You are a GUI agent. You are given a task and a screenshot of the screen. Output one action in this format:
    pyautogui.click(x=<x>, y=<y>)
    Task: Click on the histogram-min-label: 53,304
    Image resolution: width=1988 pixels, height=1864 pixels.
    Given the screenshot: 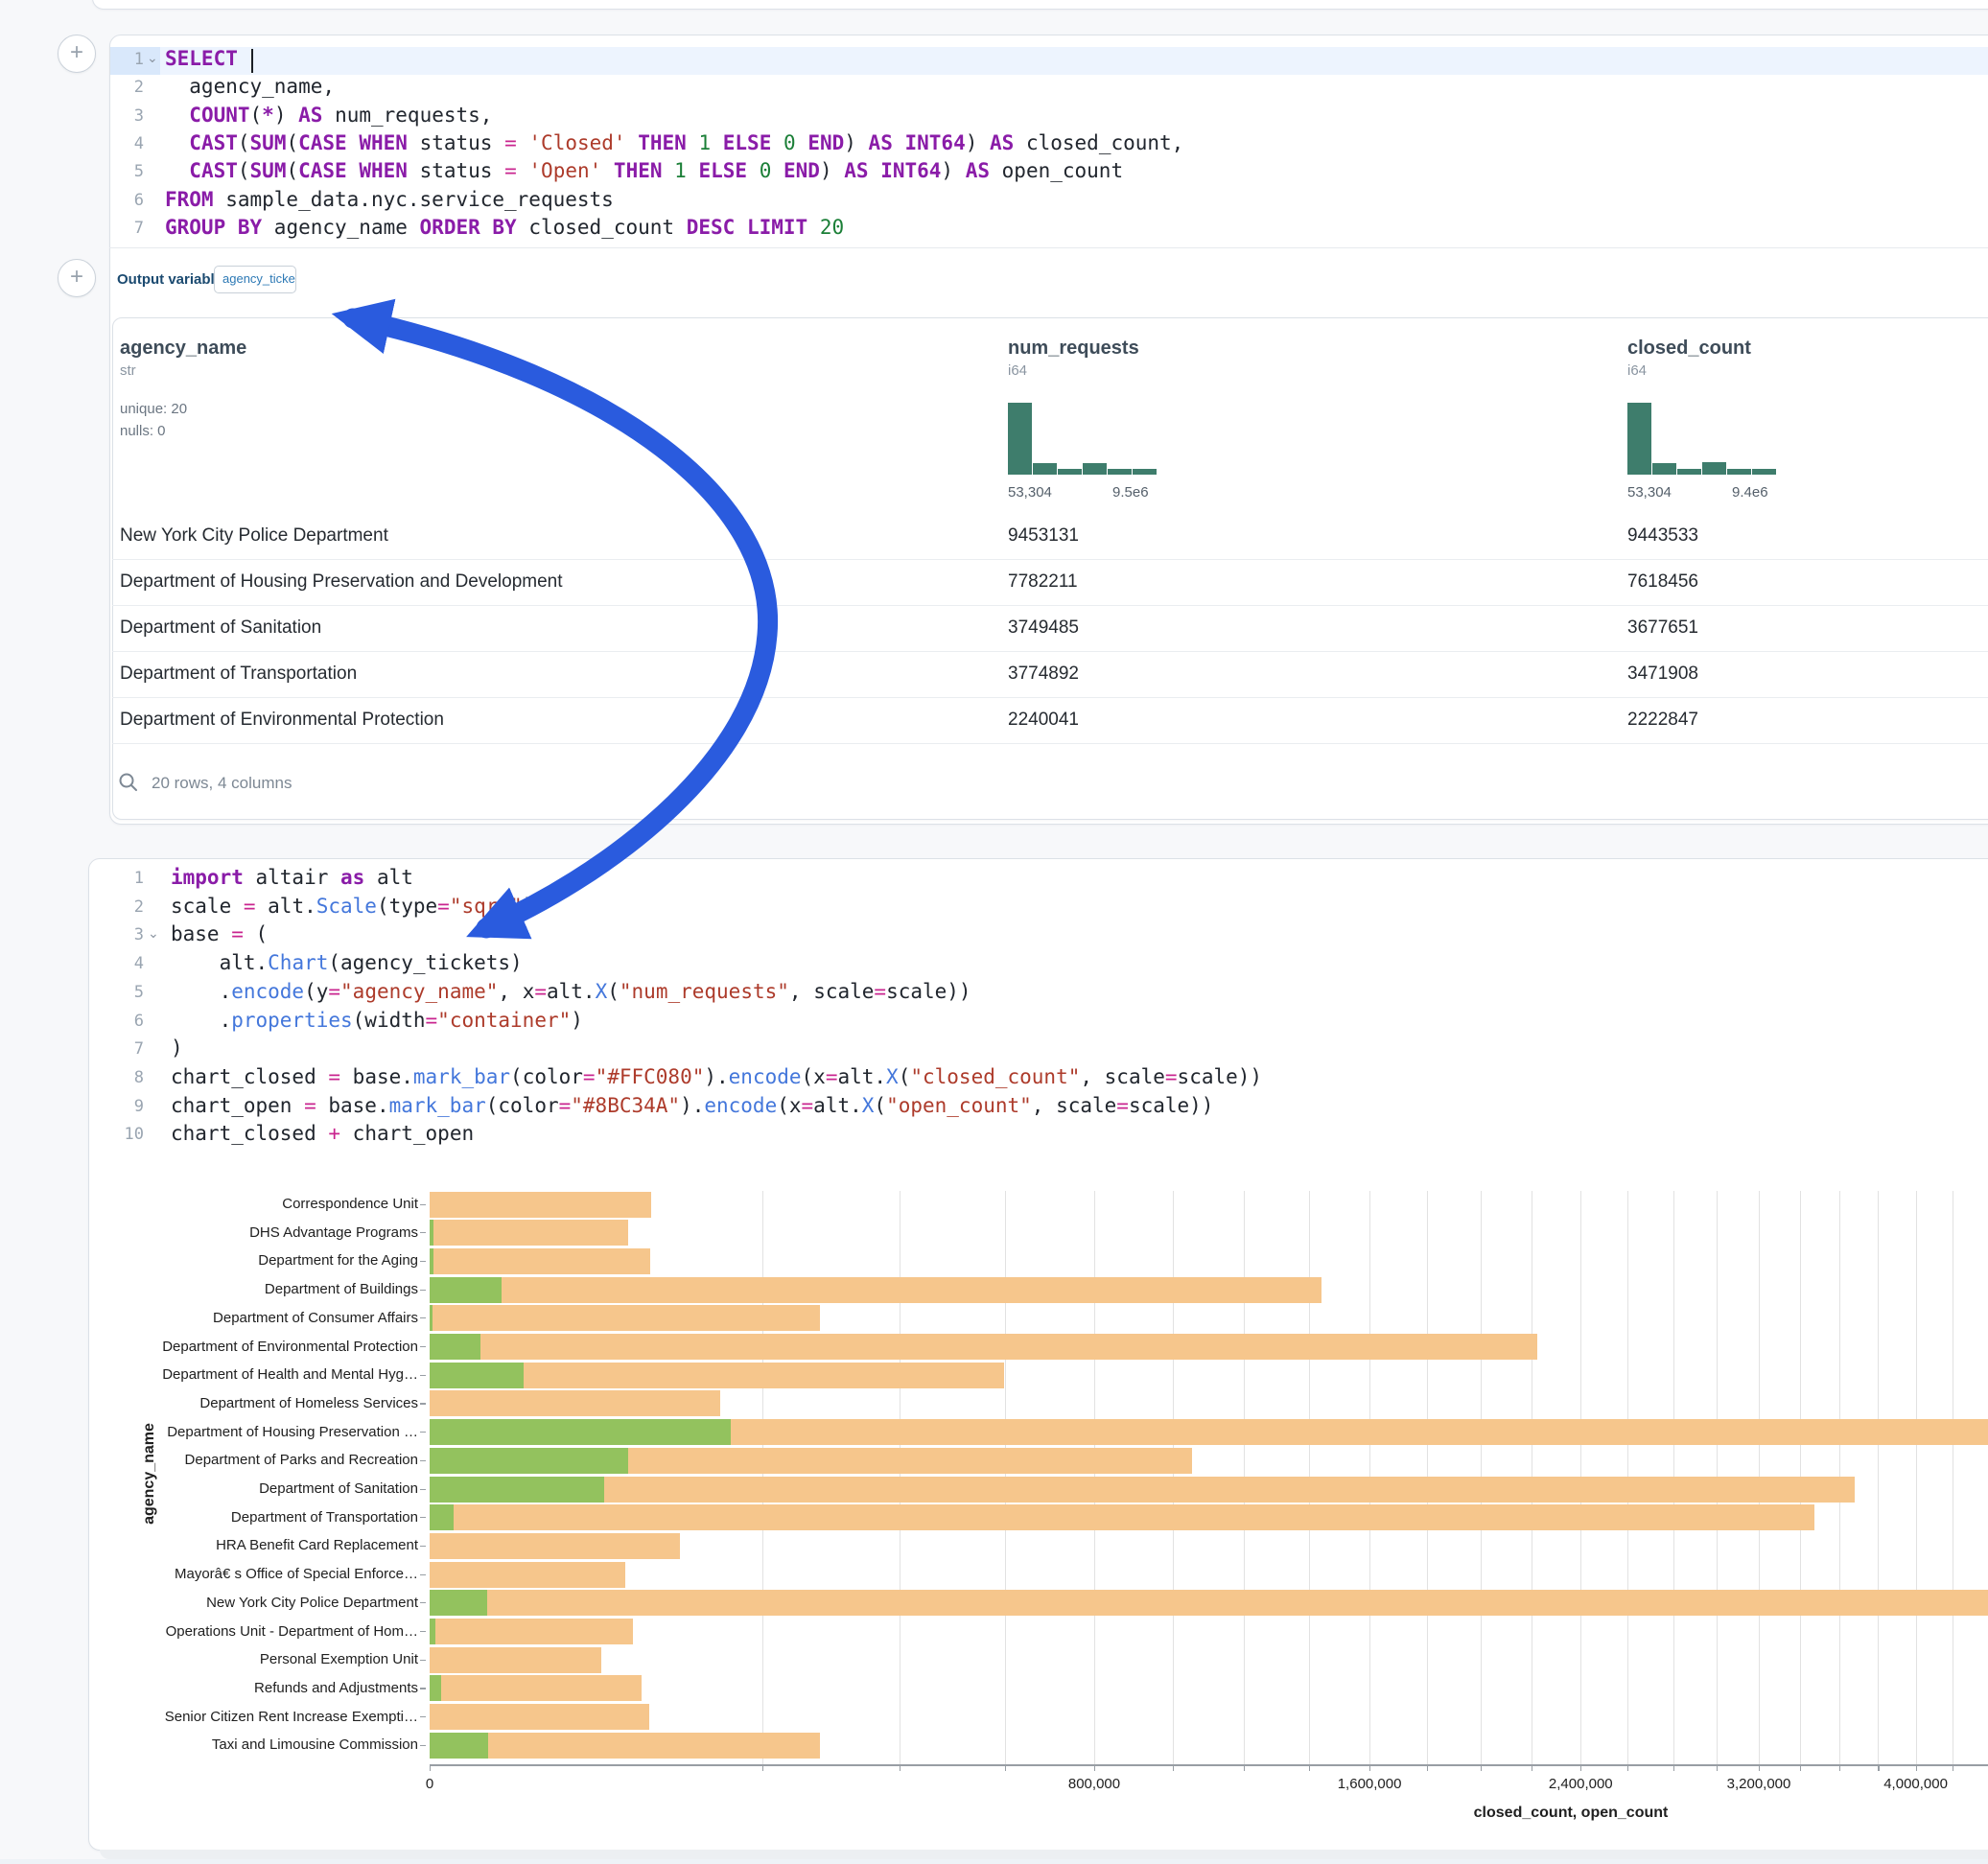 What is the action you would take?
    pyautogui.click(x=1030, y=492)
    